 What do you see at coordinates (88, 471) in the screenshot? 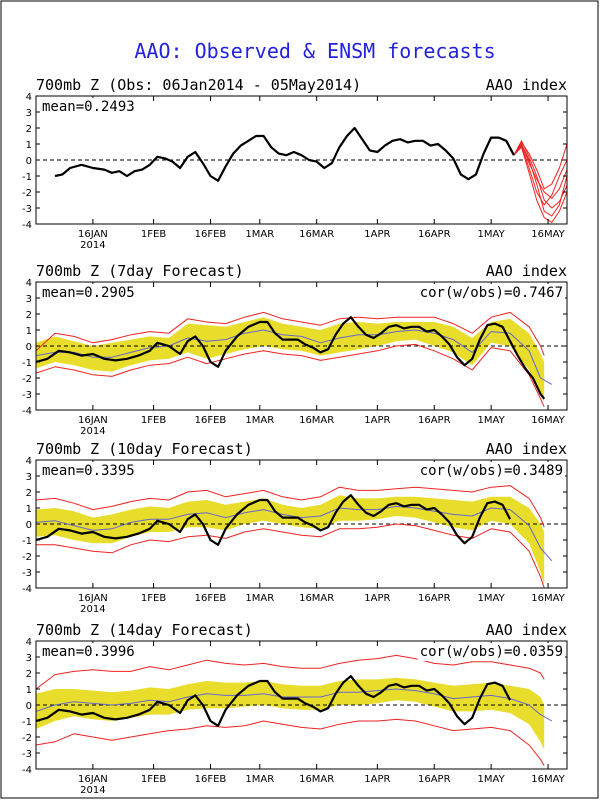
I see `mean-label: mean=0.3395` at bounding box center [88, 471].